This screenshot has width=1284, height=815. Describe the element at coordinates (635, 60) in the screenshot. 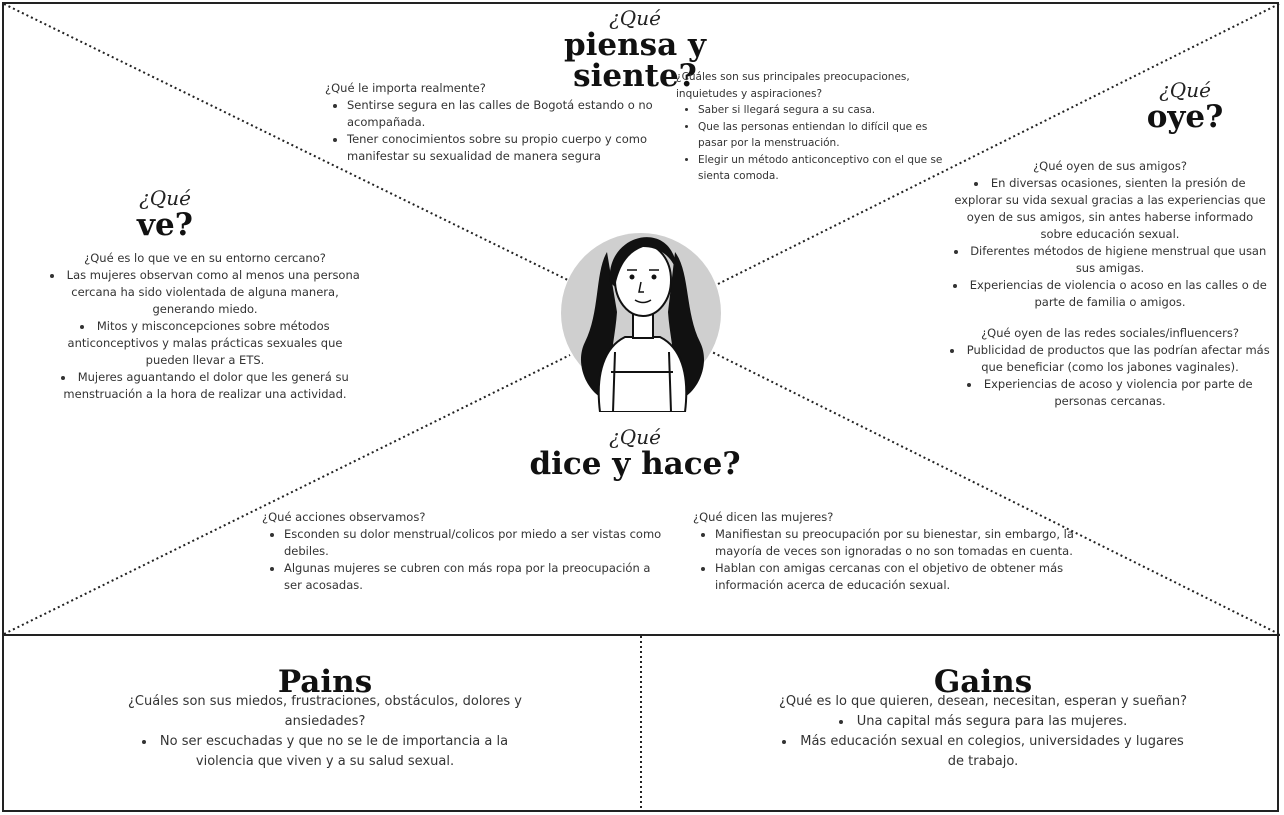

I see `think-feel-title: piensa y siente?` at that location.